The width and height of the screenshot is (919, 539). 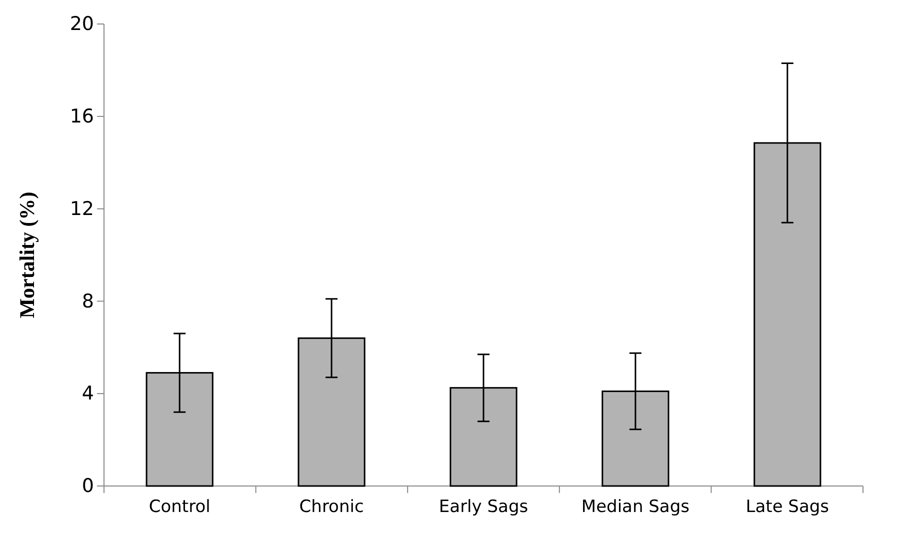 I want to click on y-tick-label: 0, so click(x=88, y=486).